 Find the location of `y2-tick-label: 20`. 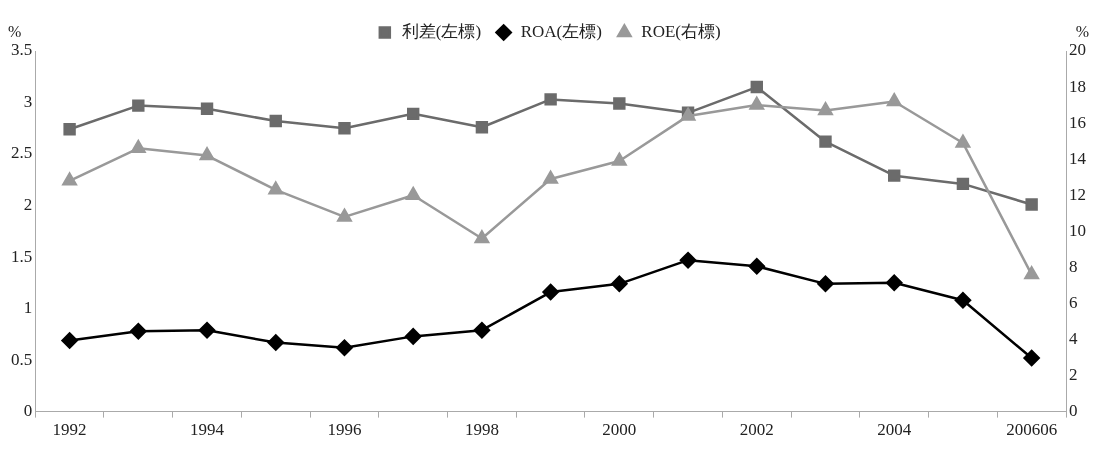

y2-tick-label: 20 is located at coordinates (1077, 50).